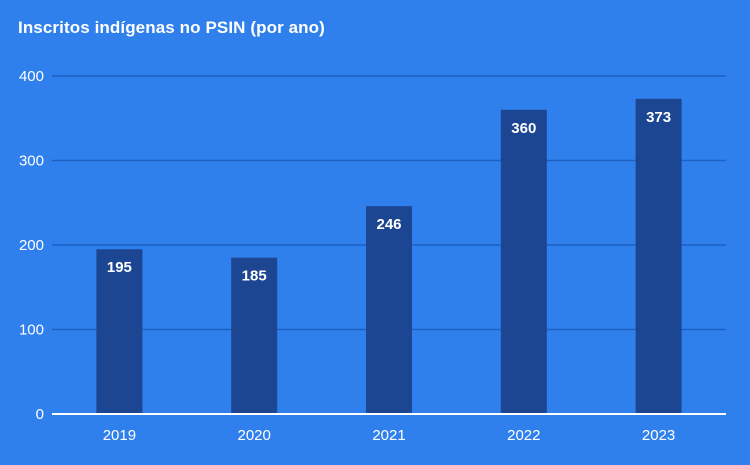 The image size is (750, 465). Describe the element at coordinates (40, 414) in the screenshot. I see `y-tick-label-0: 0` at that location.